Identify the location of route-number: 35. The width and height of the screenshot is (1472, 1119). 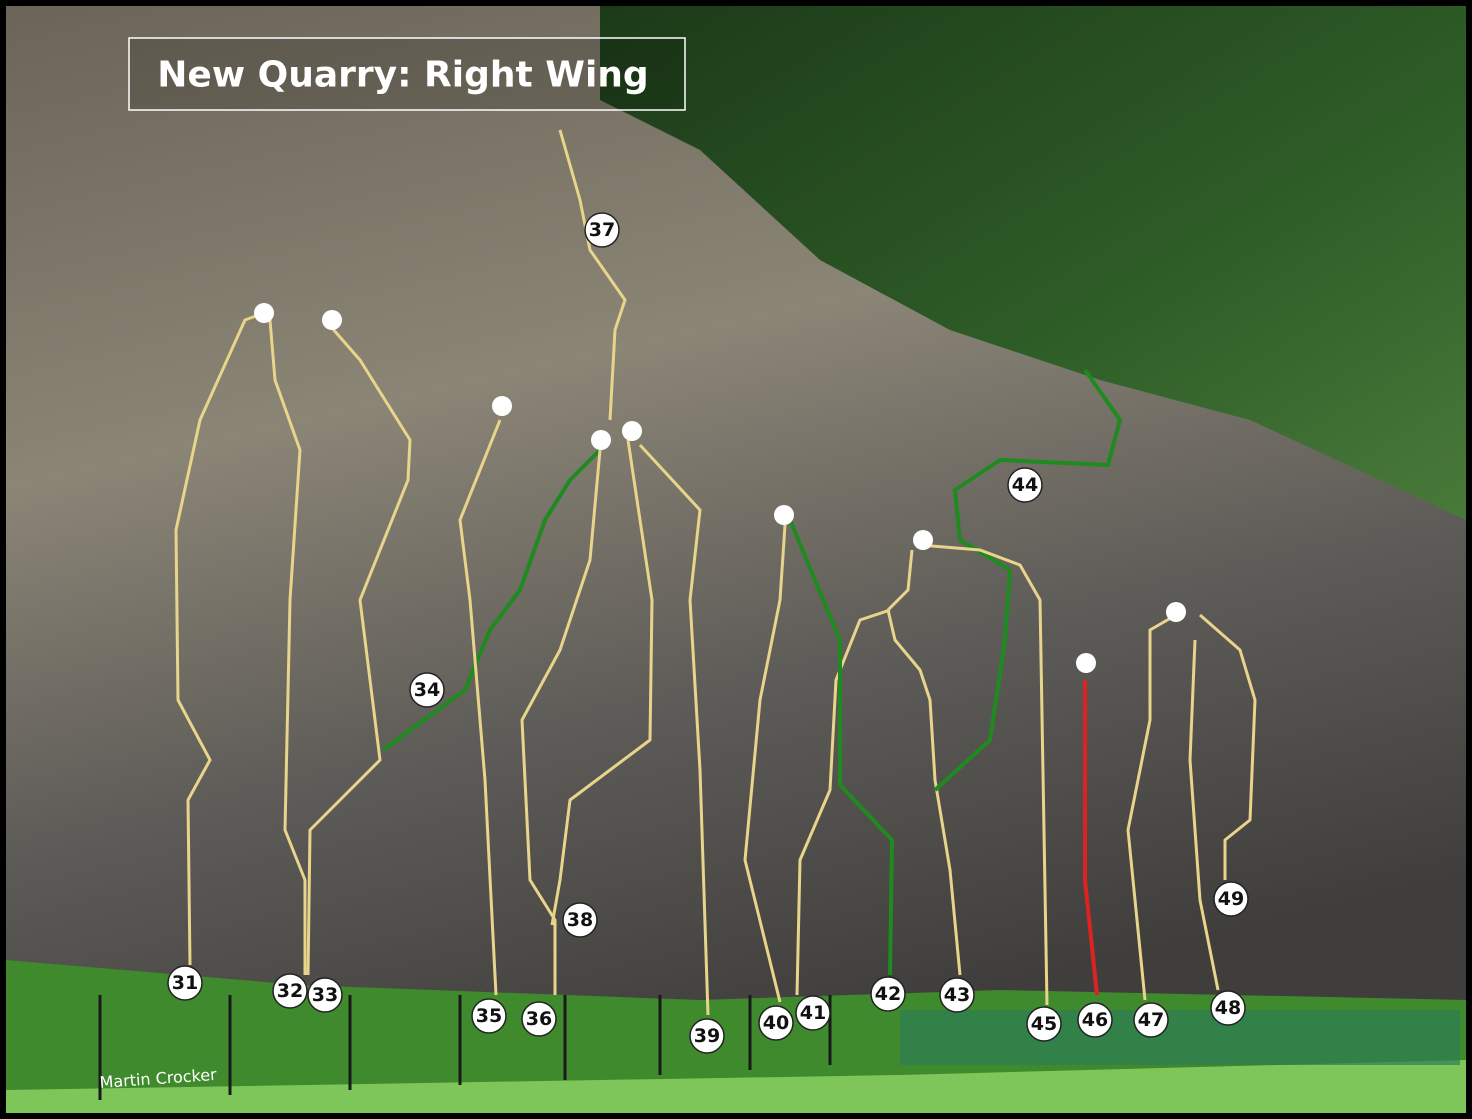
(489, 1016).